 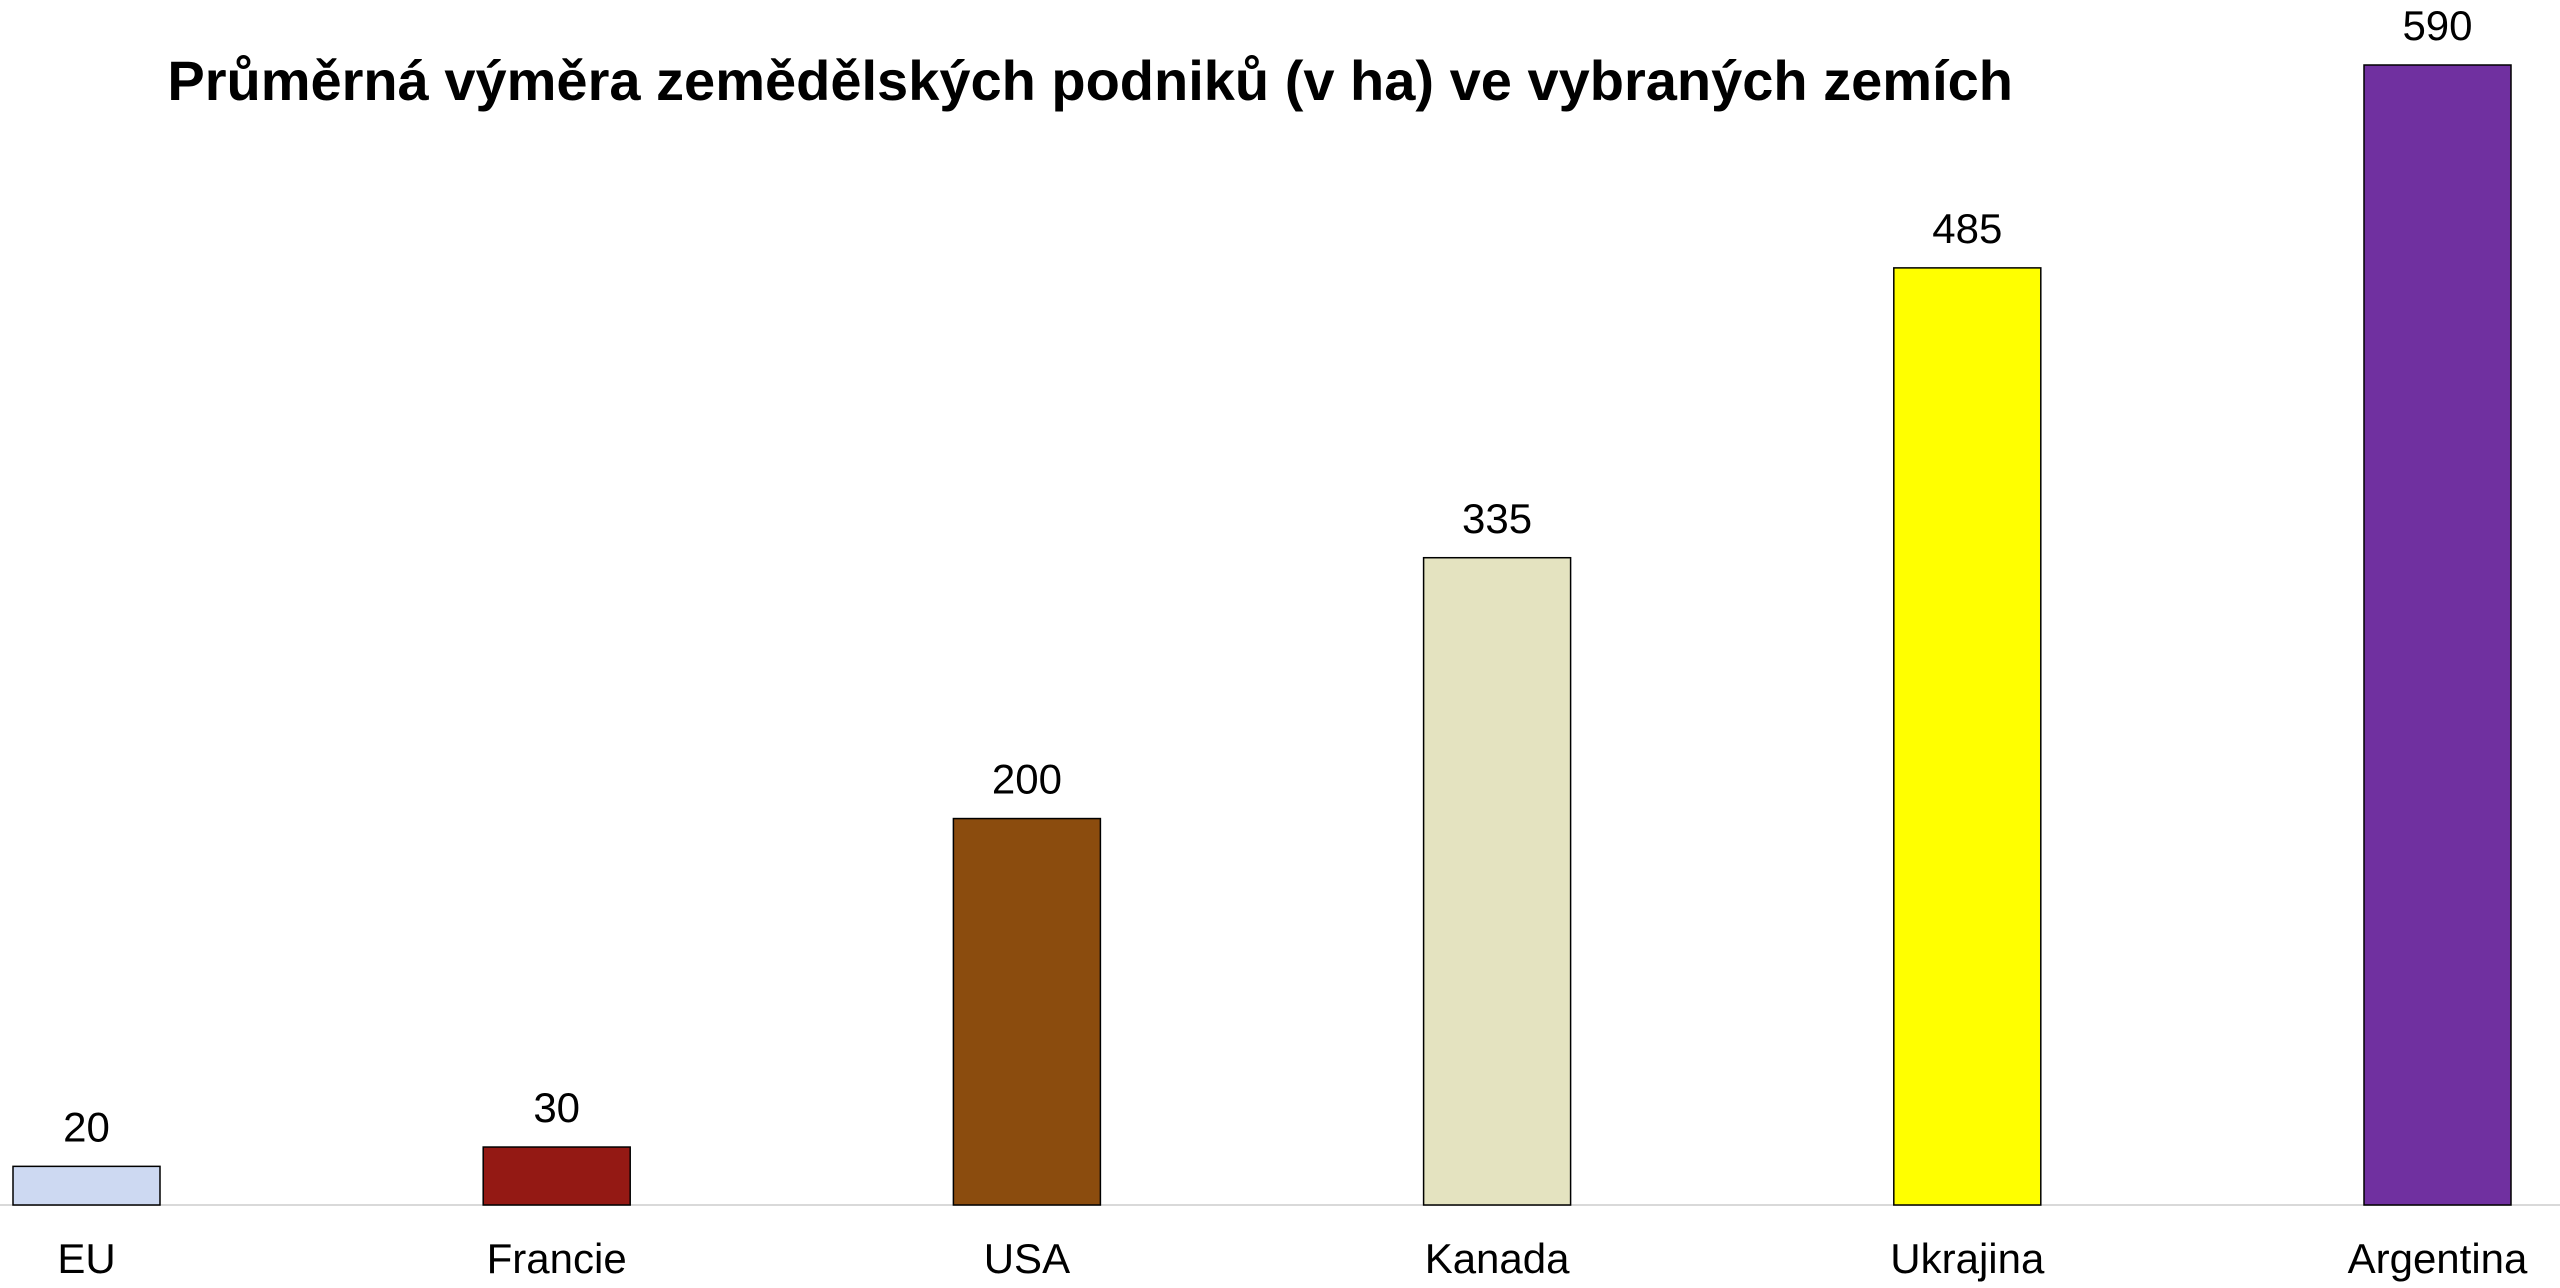 I want to click on x-tick-label: Ukrajina, so click(x=1967, y=1258).